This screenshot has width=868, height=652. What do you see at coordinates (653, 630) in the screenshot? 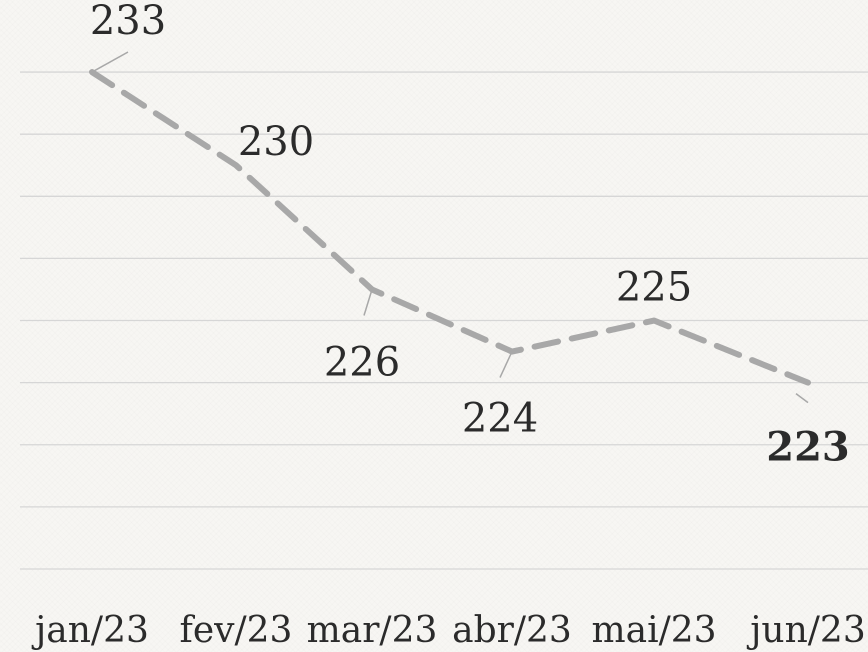
I see `x-tick-label: mai/23` at bounding box center [653, 630].